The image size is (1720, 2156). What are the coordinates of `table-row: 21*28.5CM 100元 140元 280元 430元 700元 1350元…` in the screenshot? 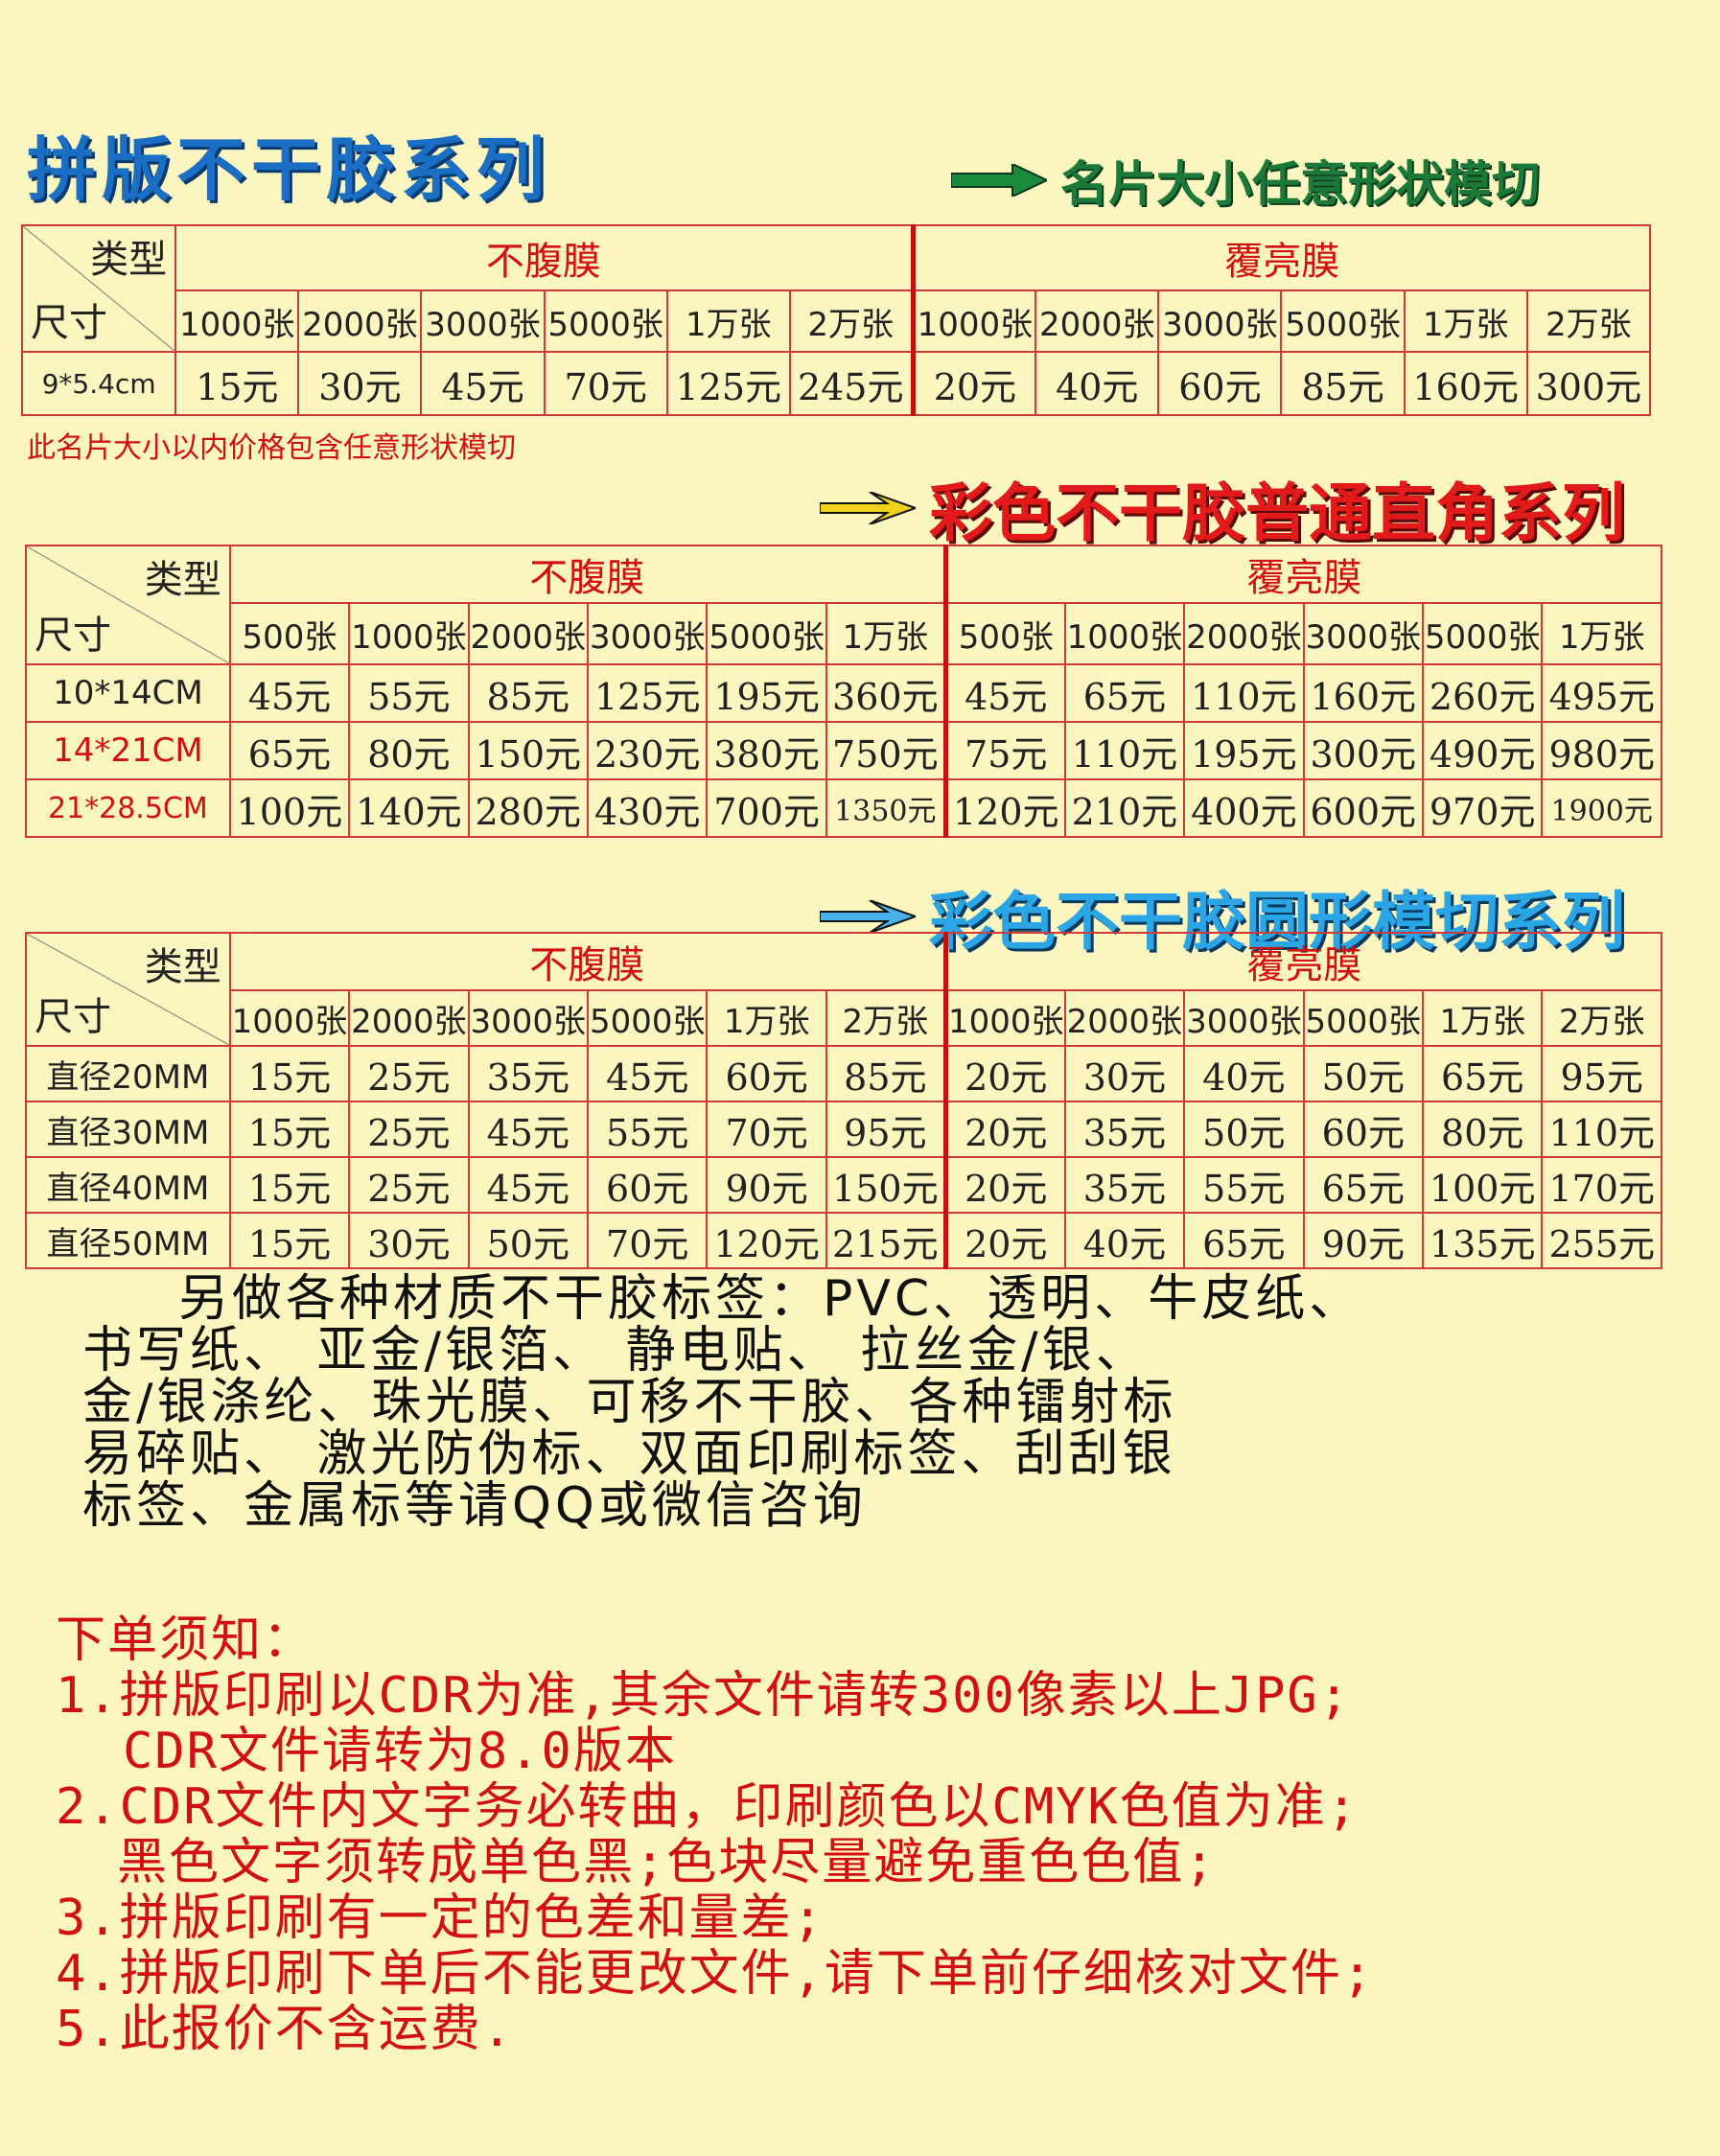 It's located at (843, 808).